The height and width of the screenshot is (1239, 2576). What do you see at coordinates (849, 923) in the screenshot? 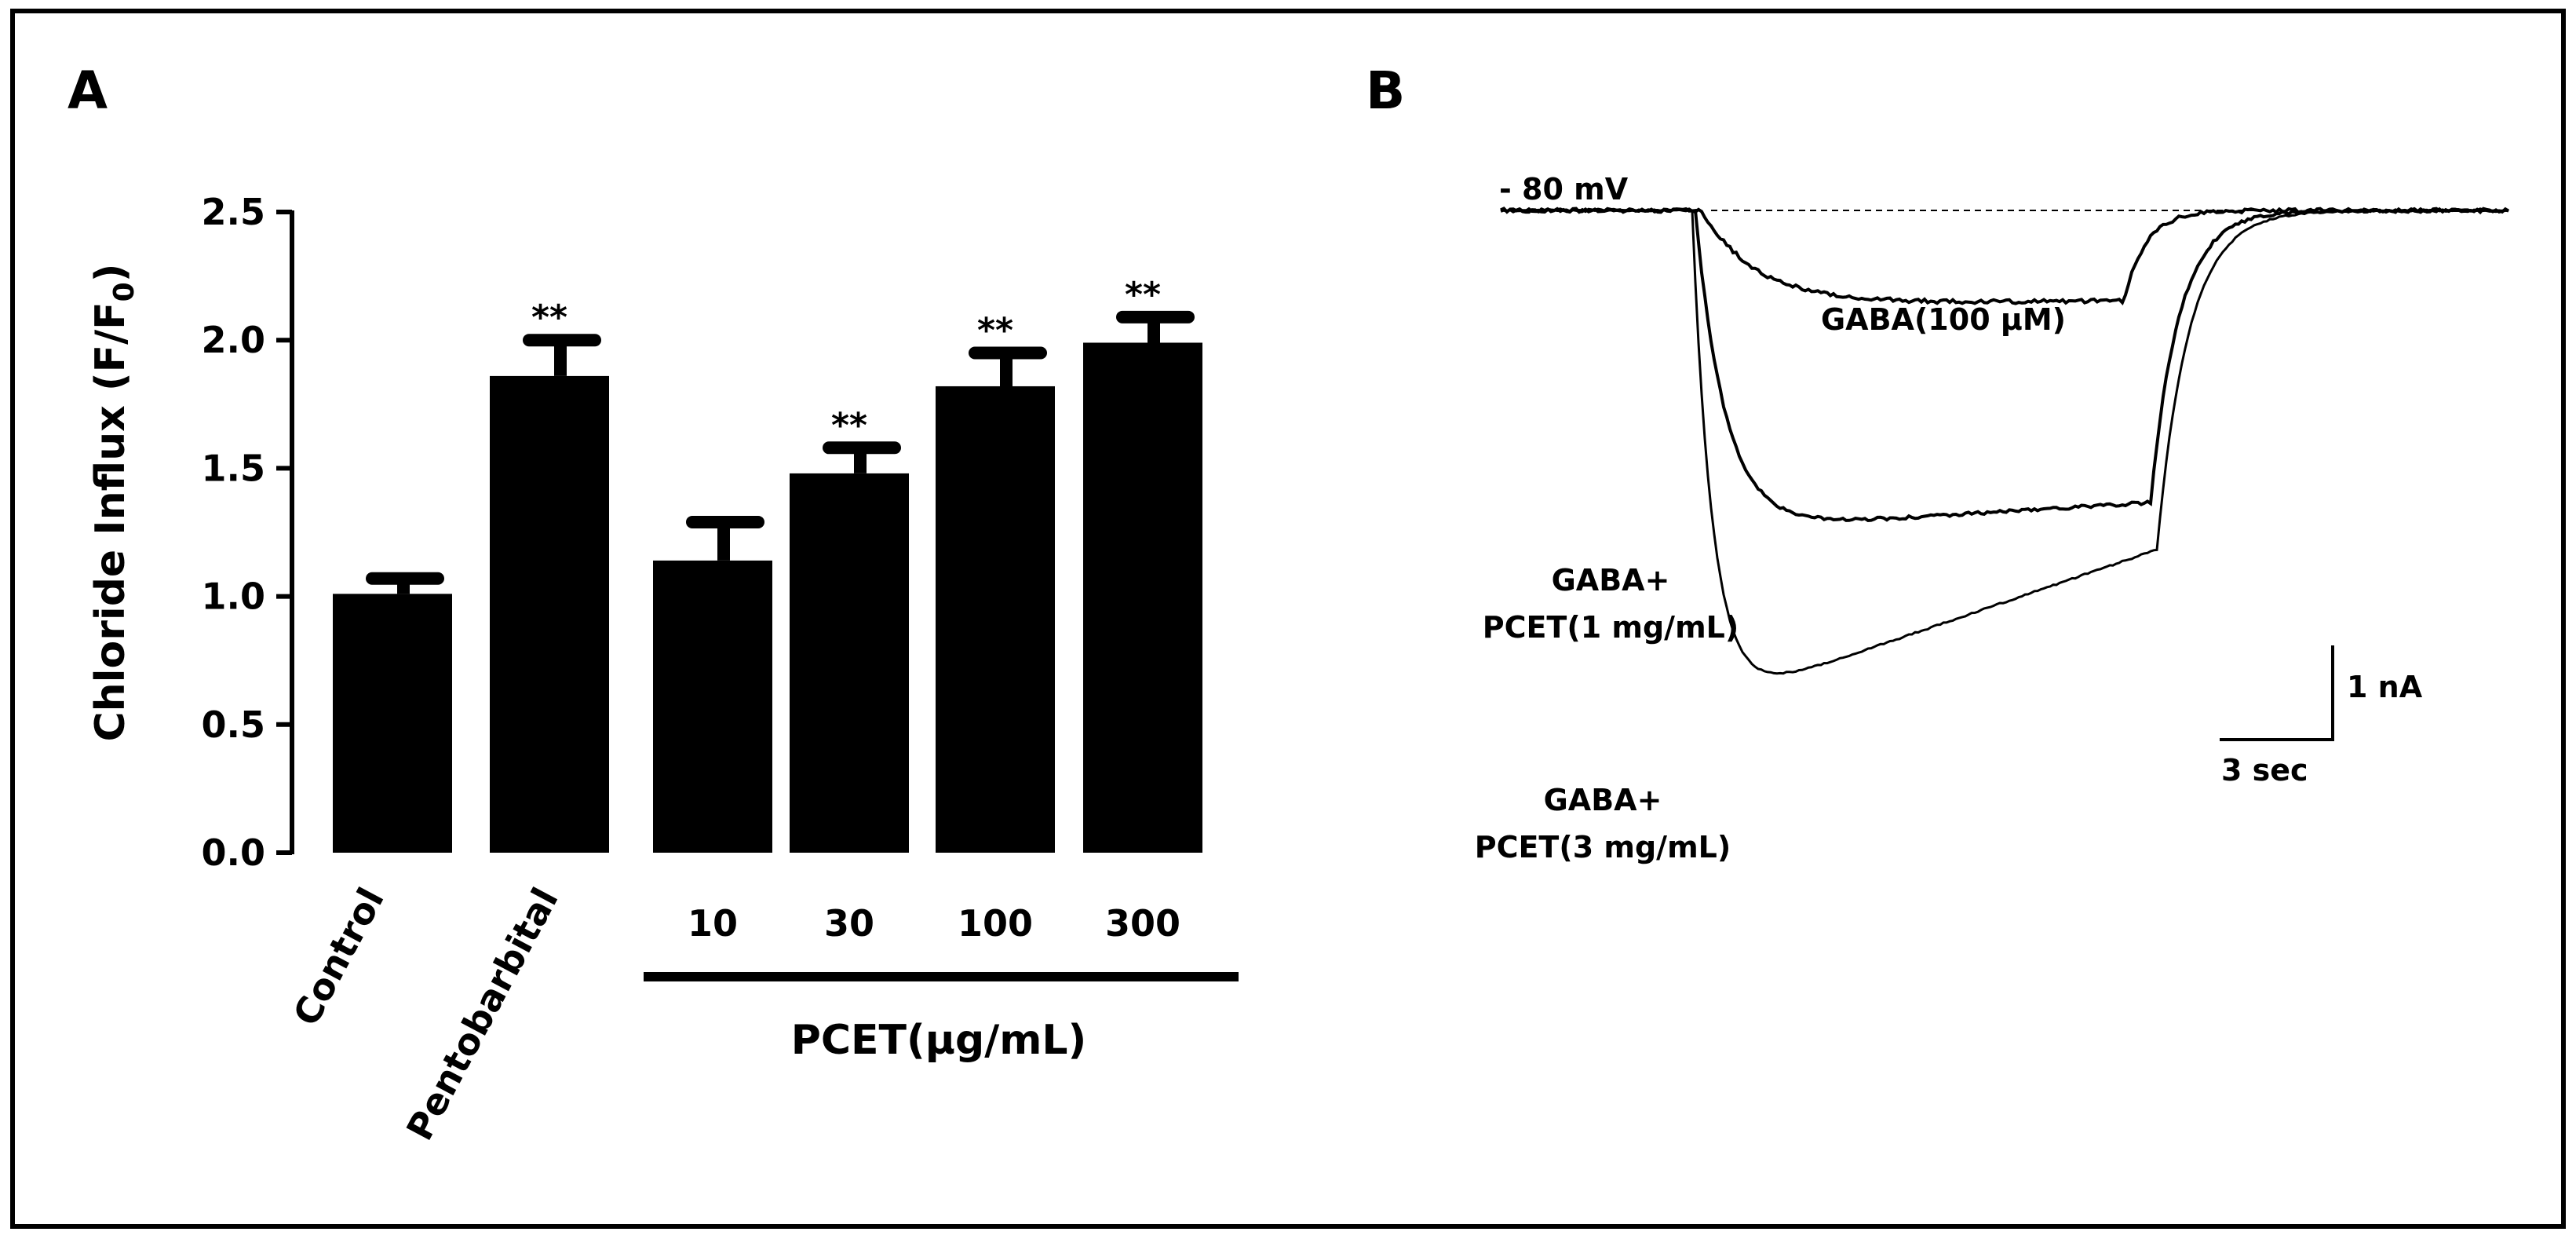
I see `x-dose-label: 30` at bounding box center [849, 923].